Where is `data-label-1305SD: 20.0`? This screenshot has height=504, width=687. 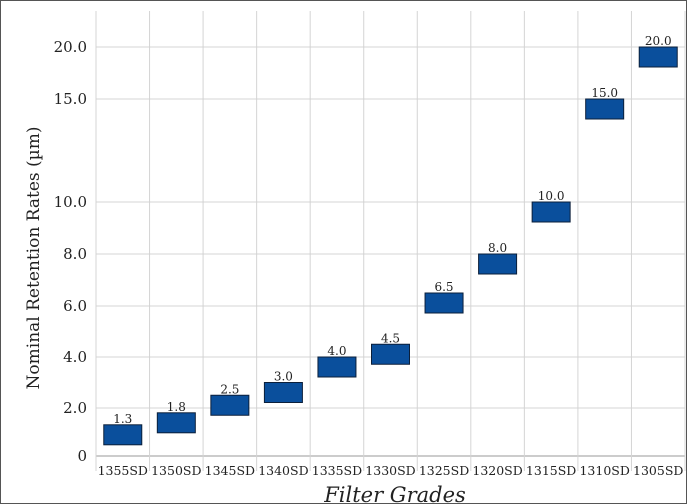 data-label-1305SD: 20.0 is located at coordinates (658, 41).